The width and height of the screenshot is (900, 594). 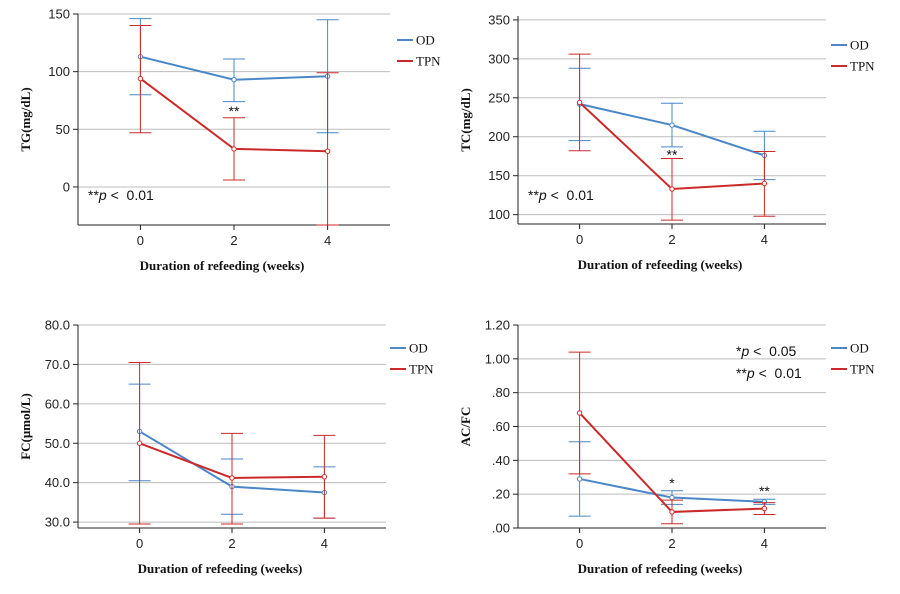 I want to click on y-axis-title: TG(mg/dL), so click(x=25, y=119).